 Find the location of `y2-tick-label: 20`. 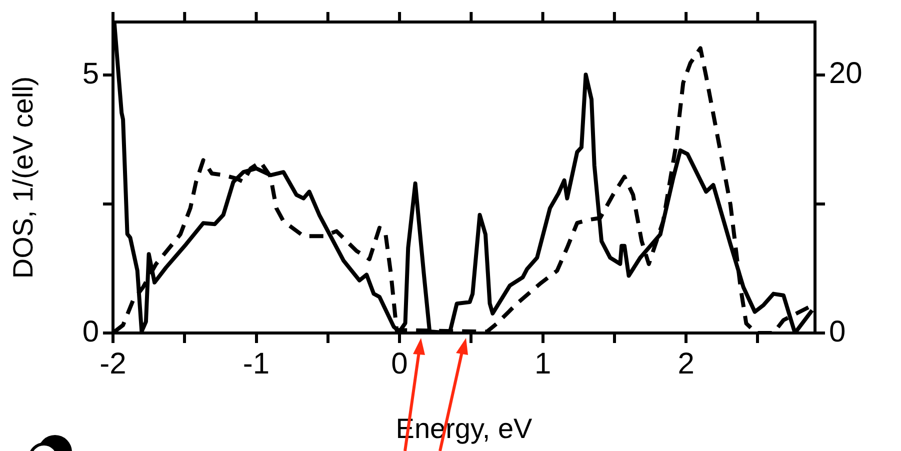

y2-tick-label: 20 is located at coordinates (845, 73).